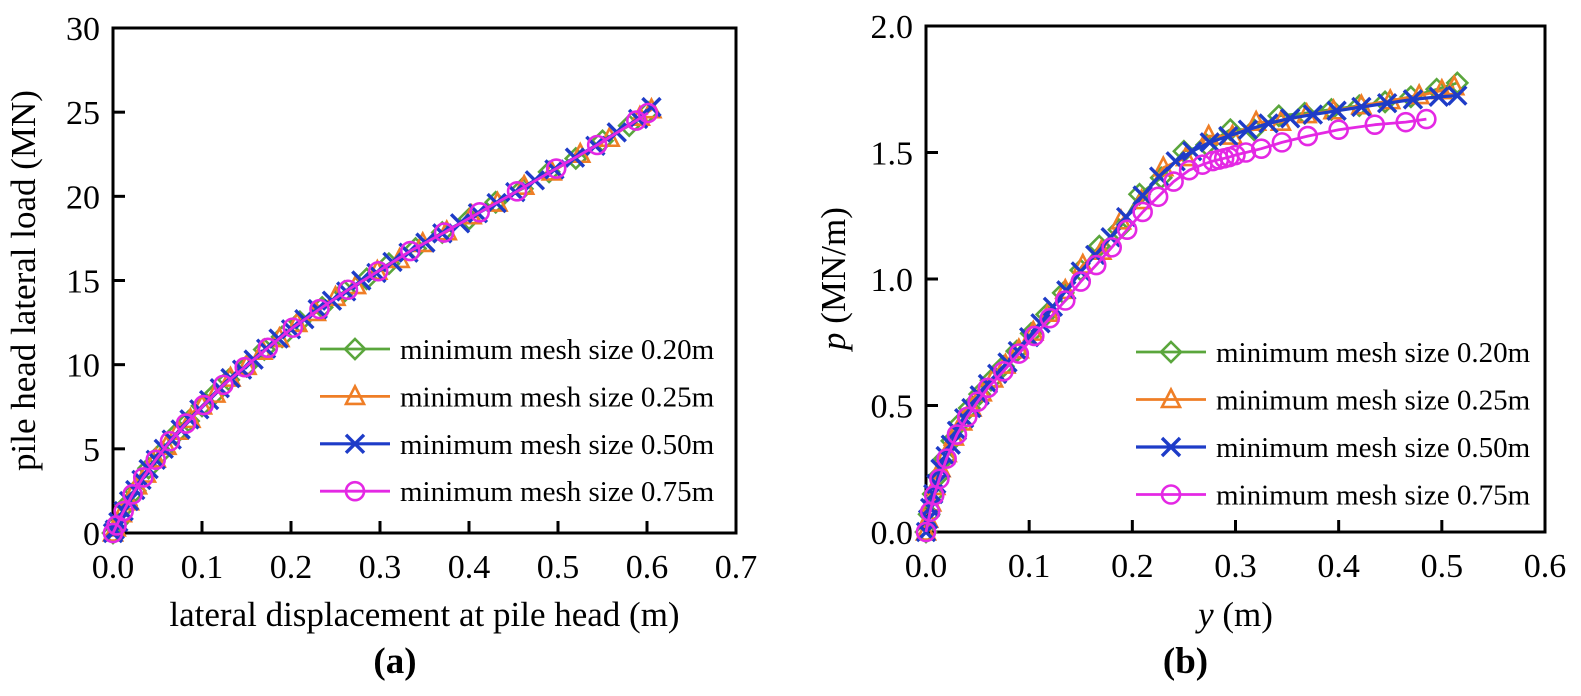 Image resolution: width=1581 pixels, height=696 pixels. I want to click on y-tick-label: 0.5, so click(892, 407).